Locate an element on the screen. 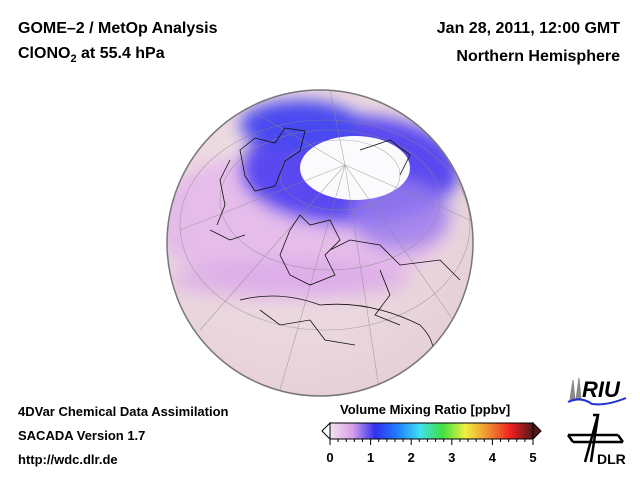  colorbar-tick-label: 2 is located at coordinates (411, 457).